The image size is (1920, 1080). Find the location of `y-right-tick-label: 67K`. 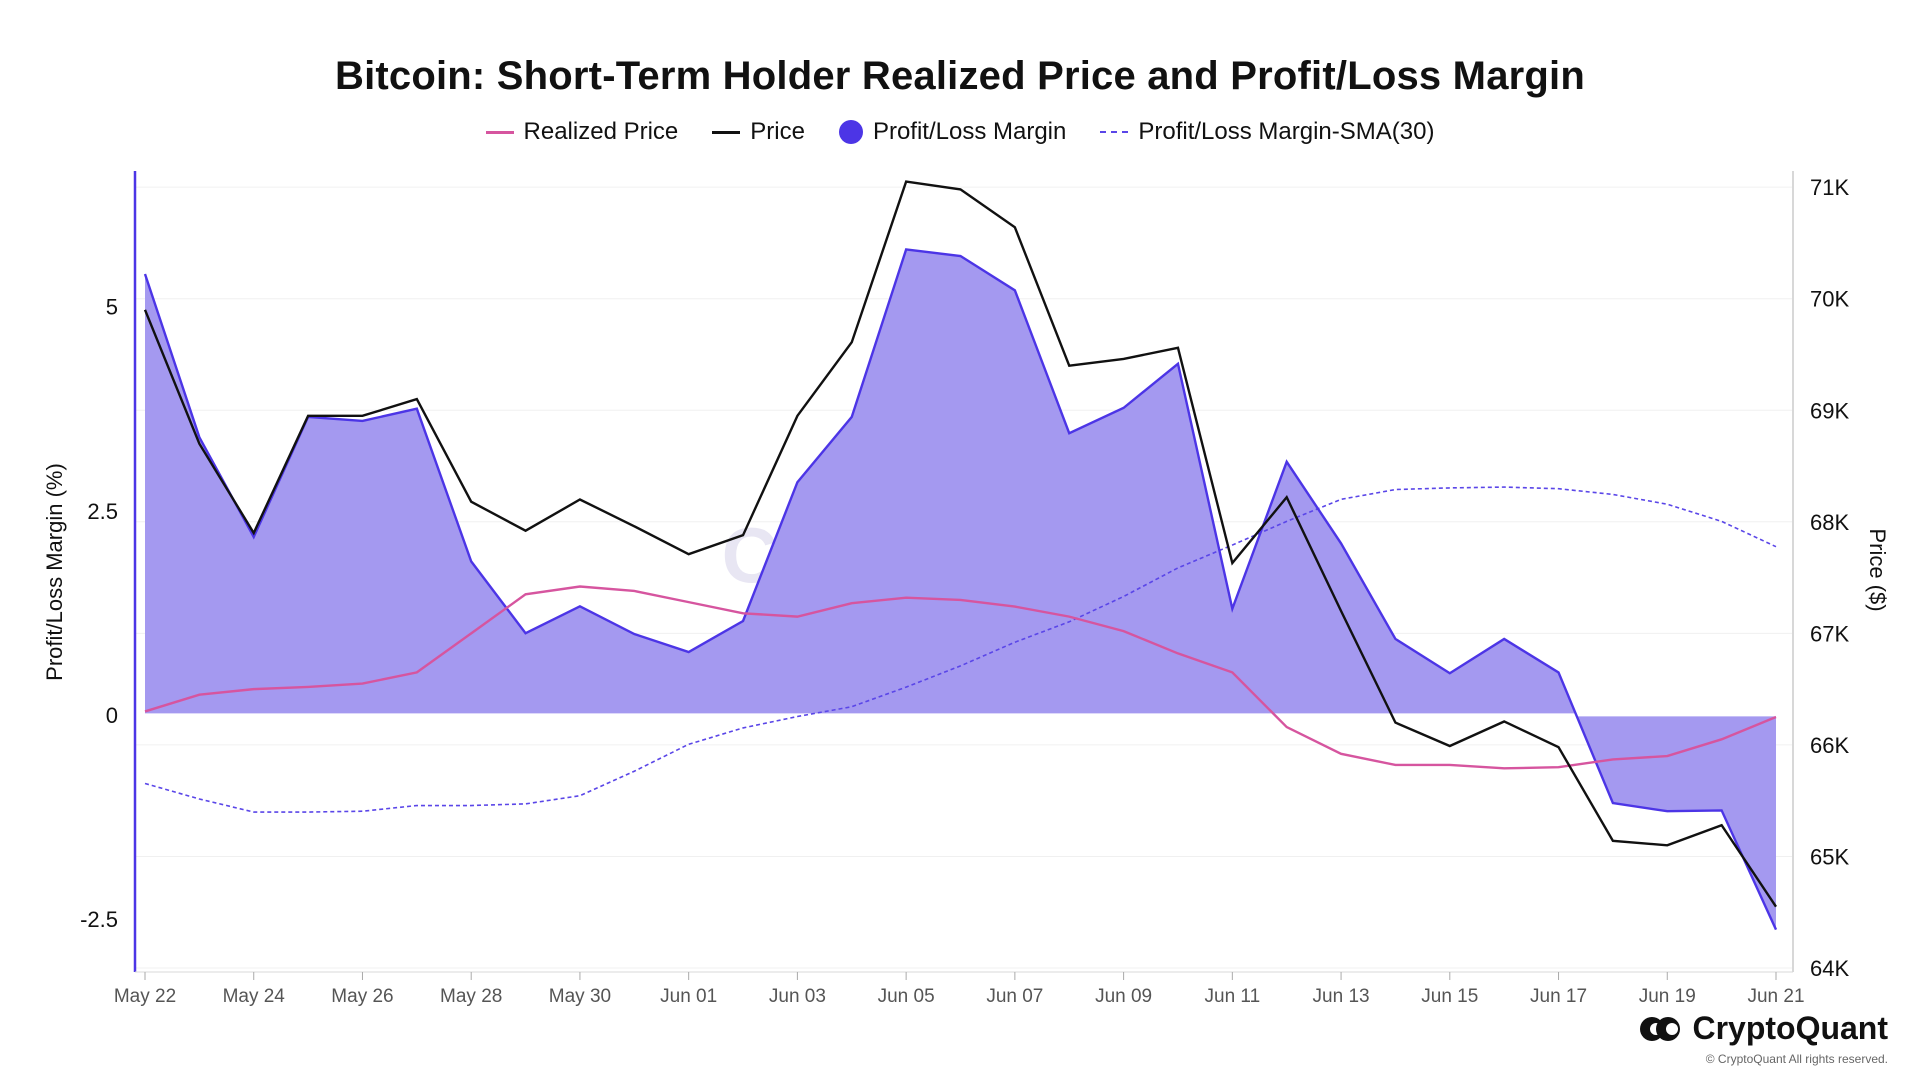

y-right-tick-label: 67K is located at coordinates (1829, 633).